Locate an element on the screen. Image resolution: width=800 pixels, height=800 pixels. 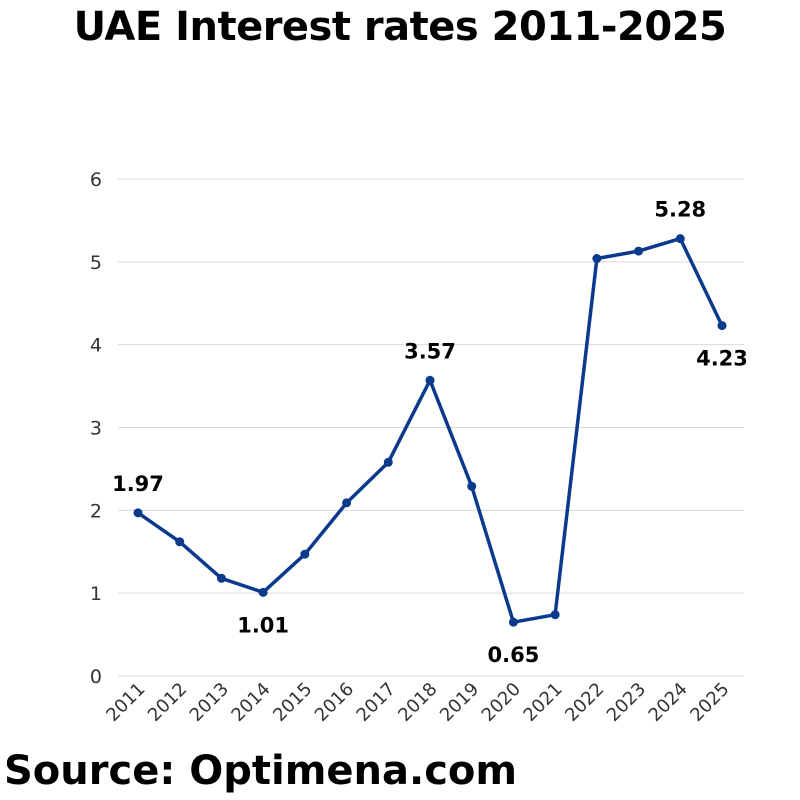
data-label: 0.65 is located at coordinates (514, 655).